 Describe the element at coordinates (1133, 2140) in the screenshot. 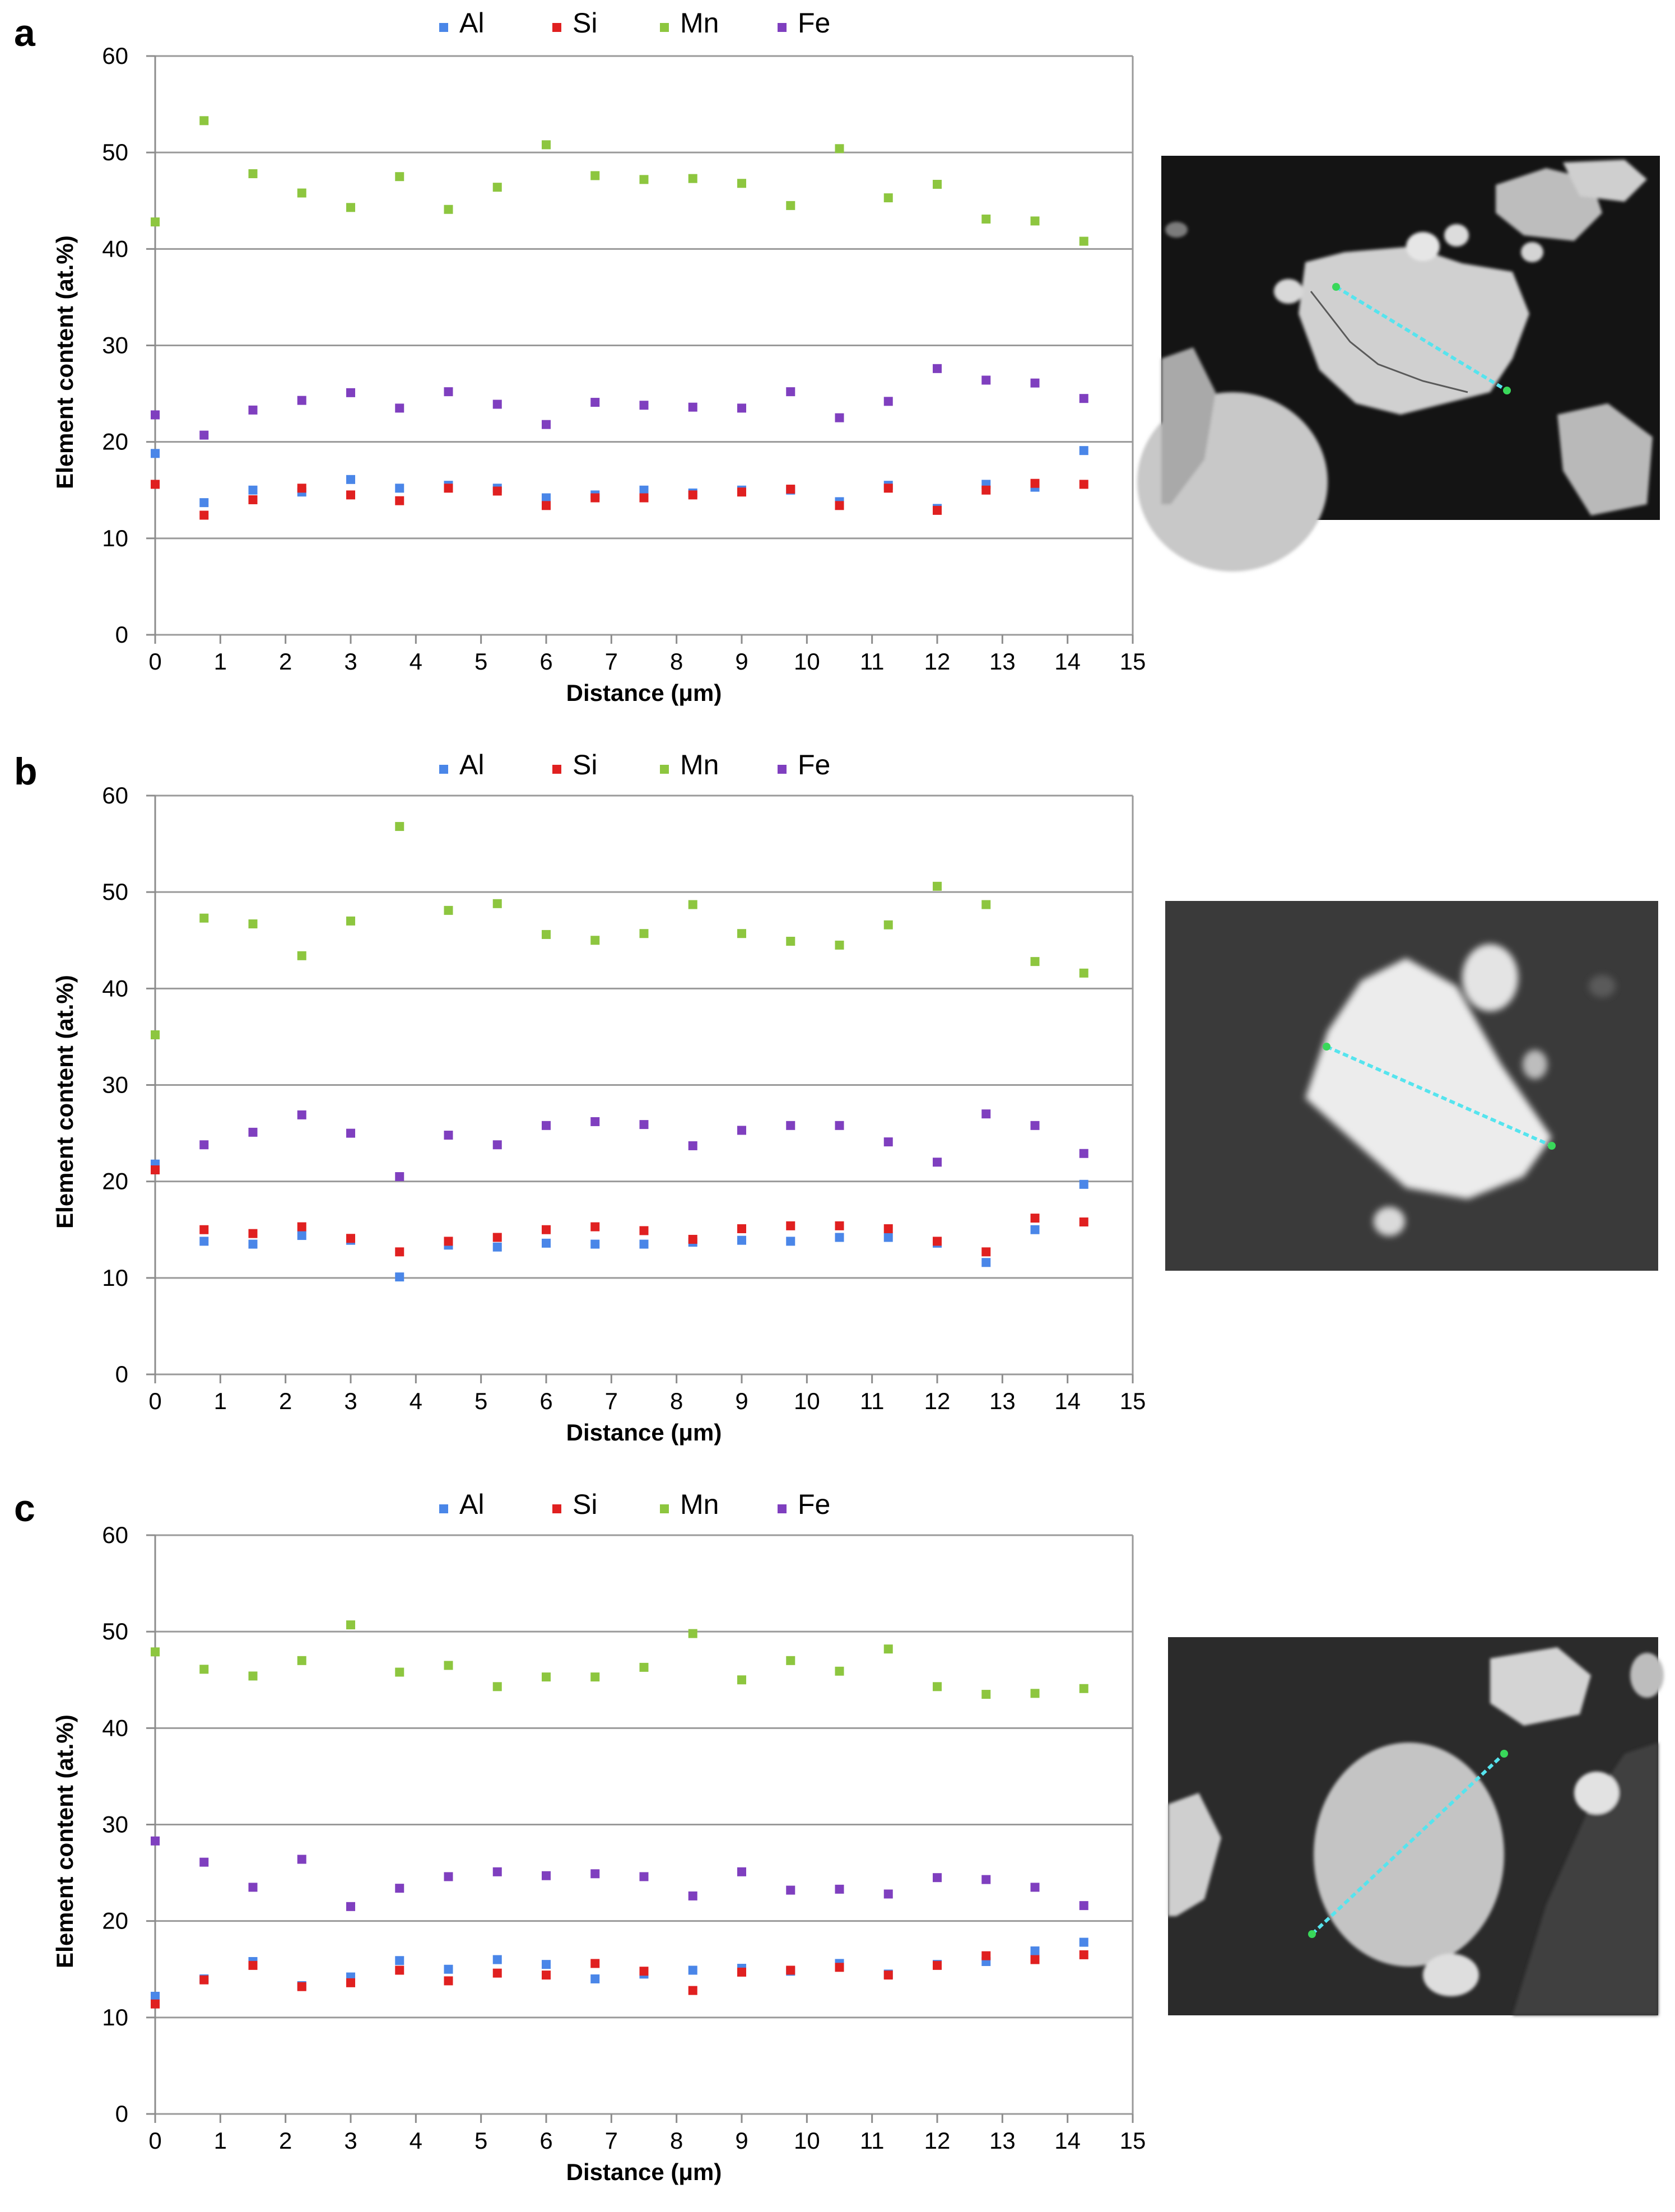

I see `x-tick-label: 15` at that location.